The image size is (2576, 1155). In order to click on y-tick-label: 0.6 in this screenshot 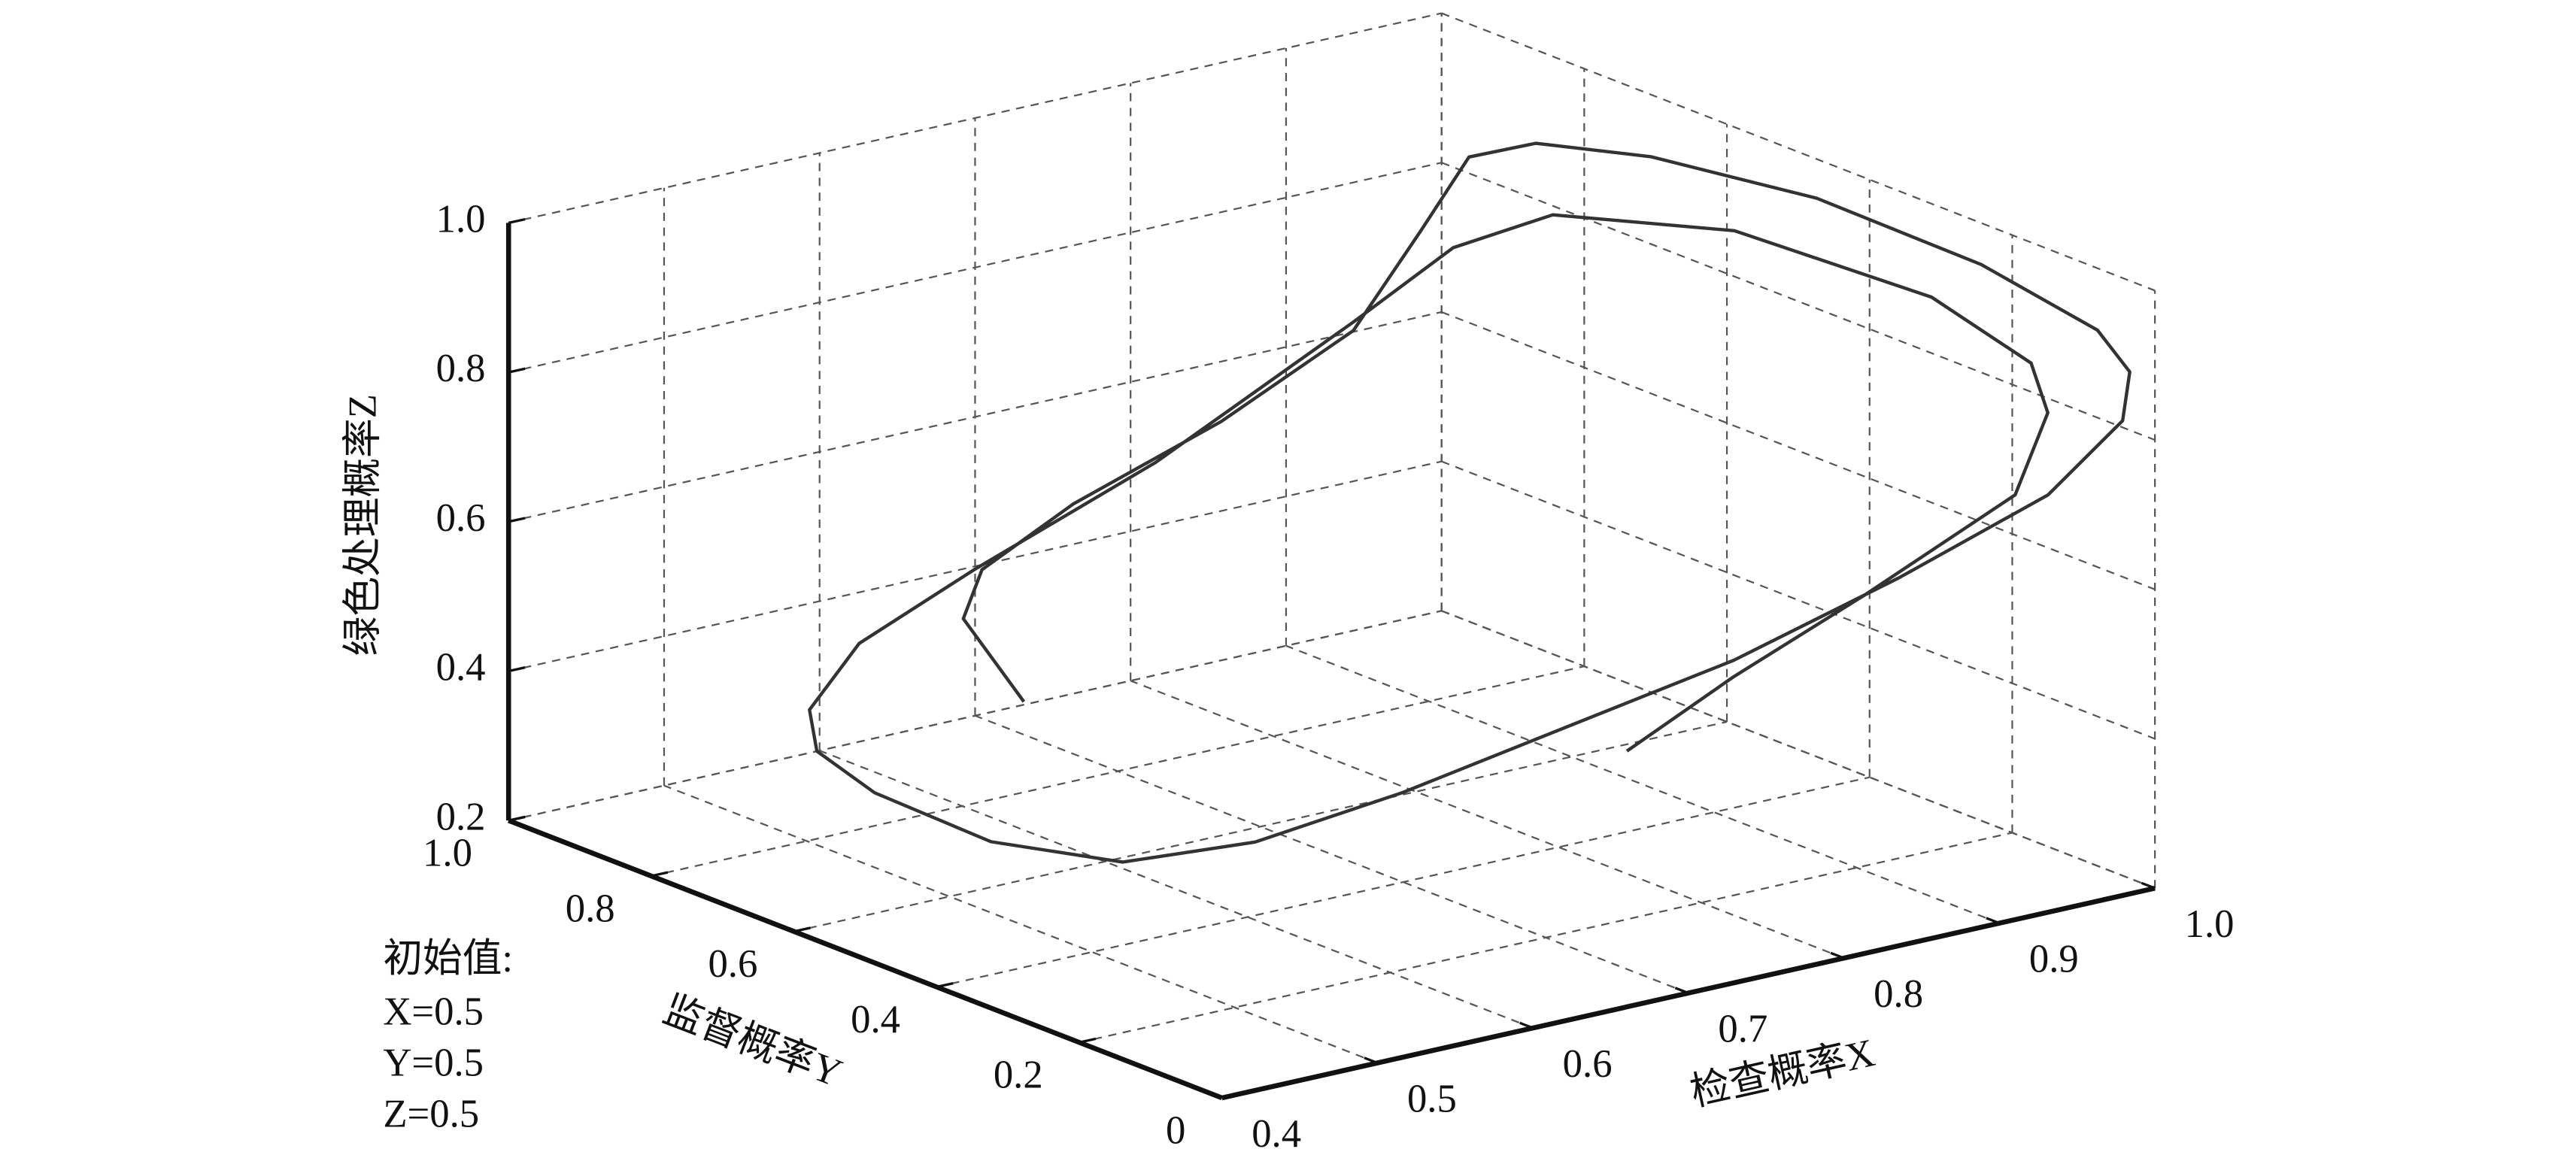, I will do `click(732, 964)`.